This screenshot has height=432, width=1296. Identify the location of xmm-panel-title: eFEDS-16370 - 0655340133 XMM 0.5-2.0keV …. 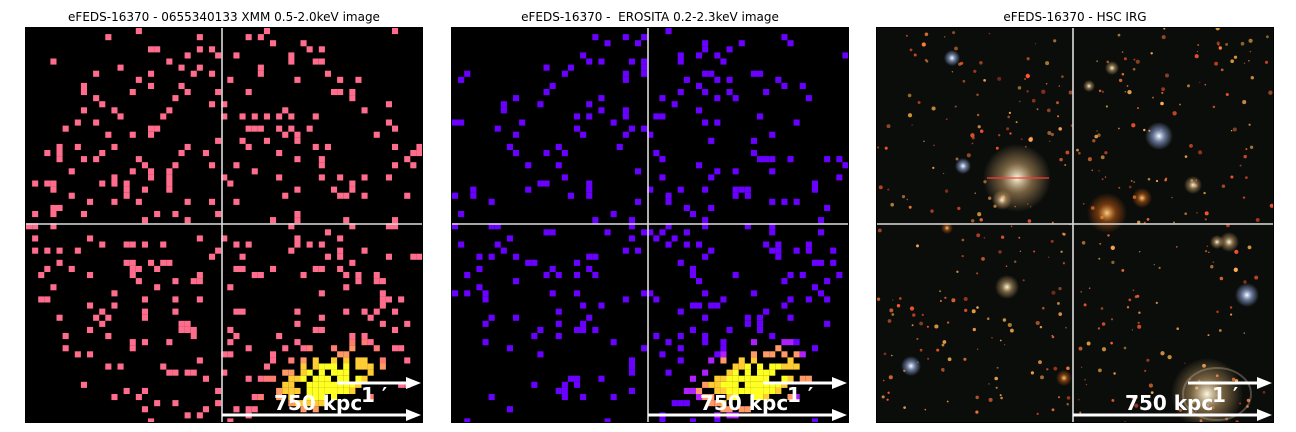
(224, 17).